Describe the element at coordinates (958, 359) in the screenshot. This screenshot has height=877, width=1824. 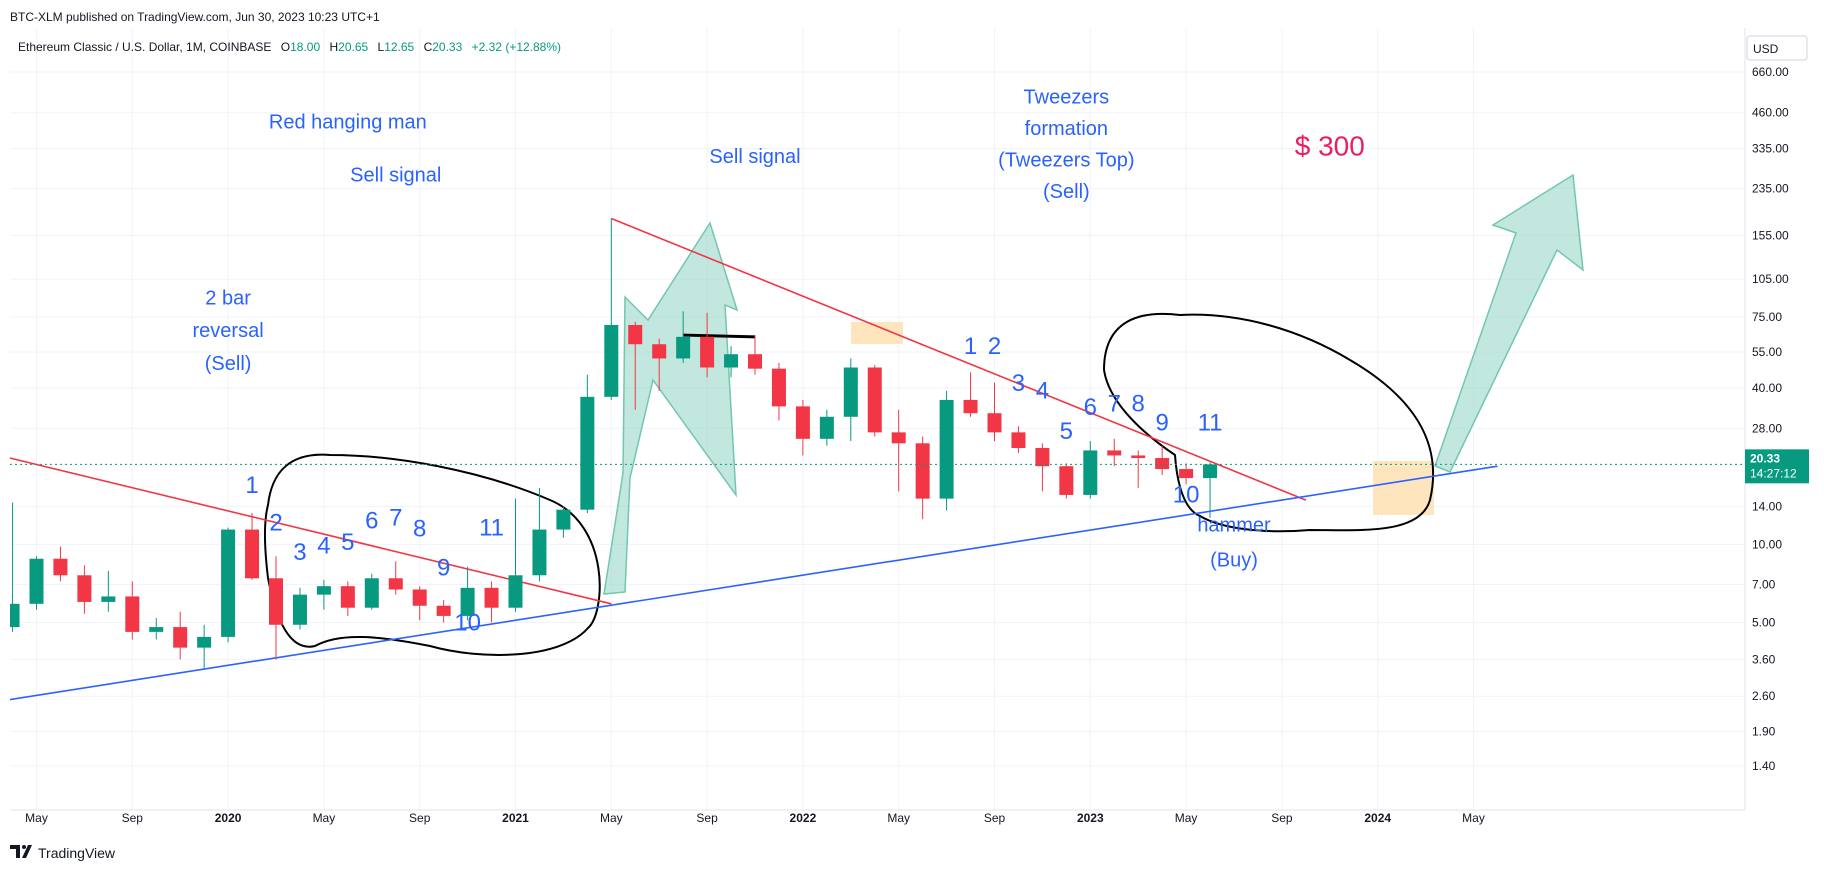
I see `trendline-upper-resistance-2021` at that location.